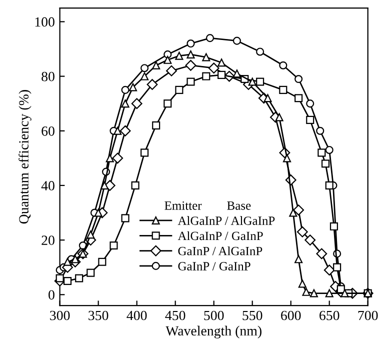 The height and width of the screenshot is (350, 386). I want to click on x-tick-label: 300, so click(60, 315).